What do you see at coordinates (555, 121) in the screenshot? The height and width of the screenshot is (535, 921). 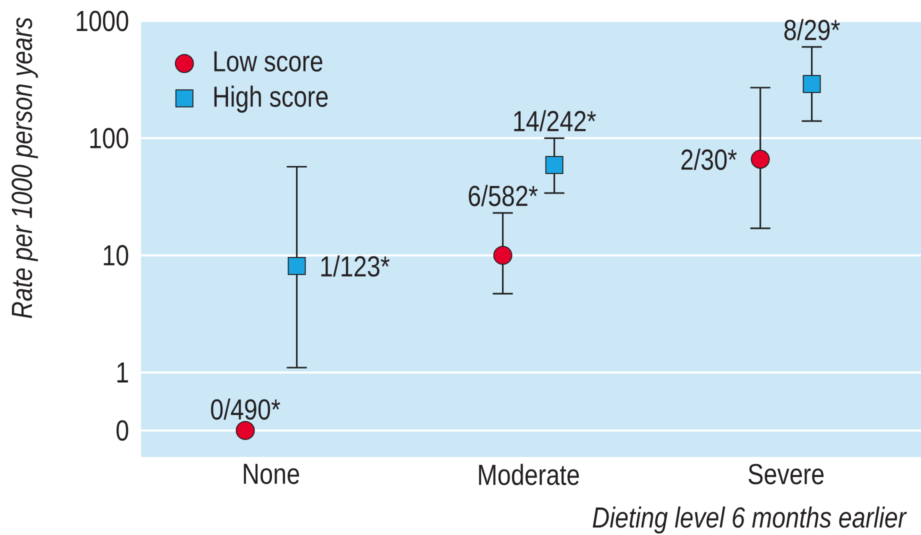 I see `data-label: 14/242*` at bounding box center [555, 121].